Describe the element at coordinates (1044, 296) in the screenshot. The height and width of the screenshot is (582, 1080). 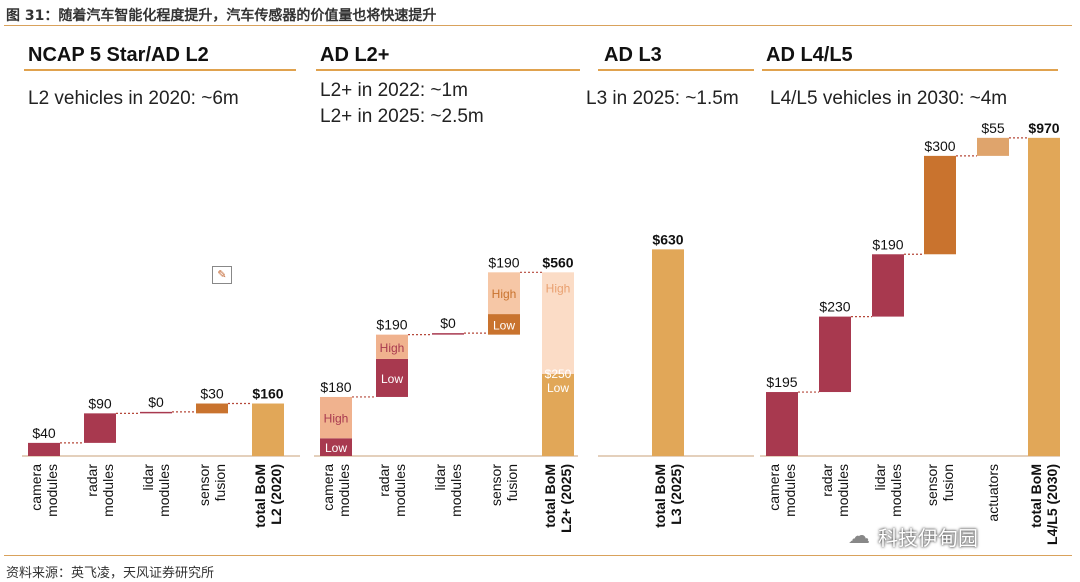
I see `bar-total-l4l5` at that location.